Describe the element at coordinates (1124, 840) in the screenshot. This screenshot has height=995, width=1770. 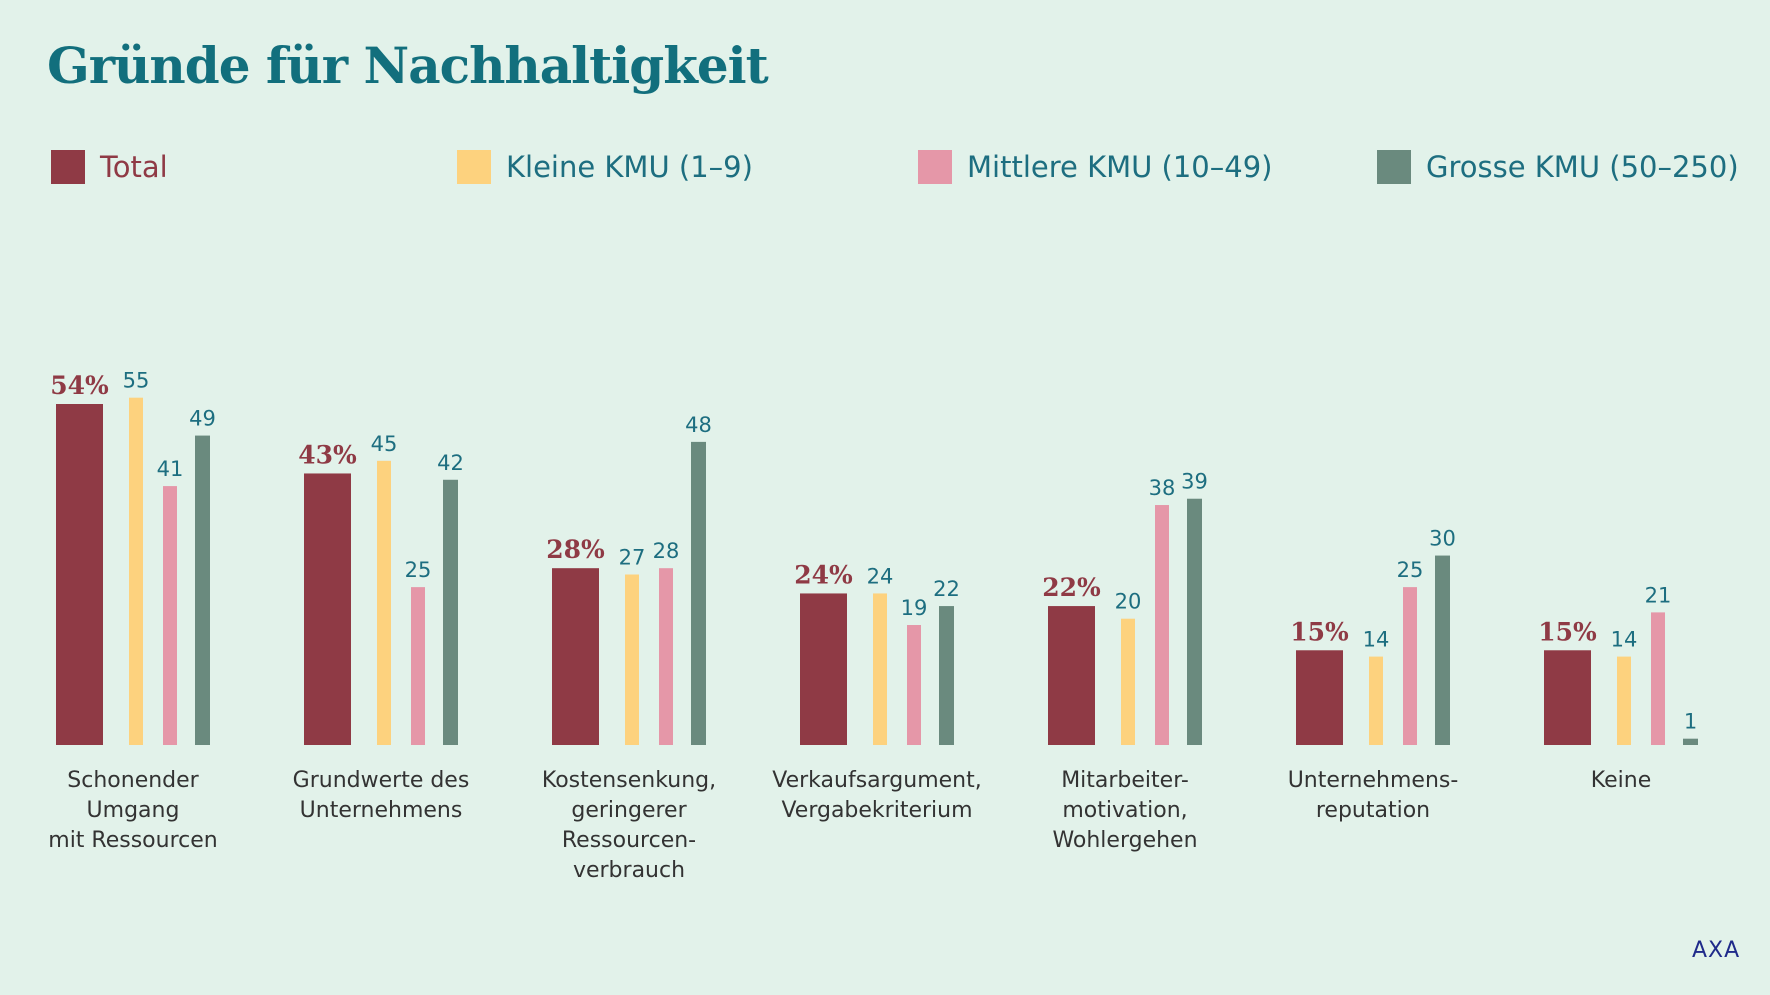
I see `category-label: Wohlergehen` at that location.